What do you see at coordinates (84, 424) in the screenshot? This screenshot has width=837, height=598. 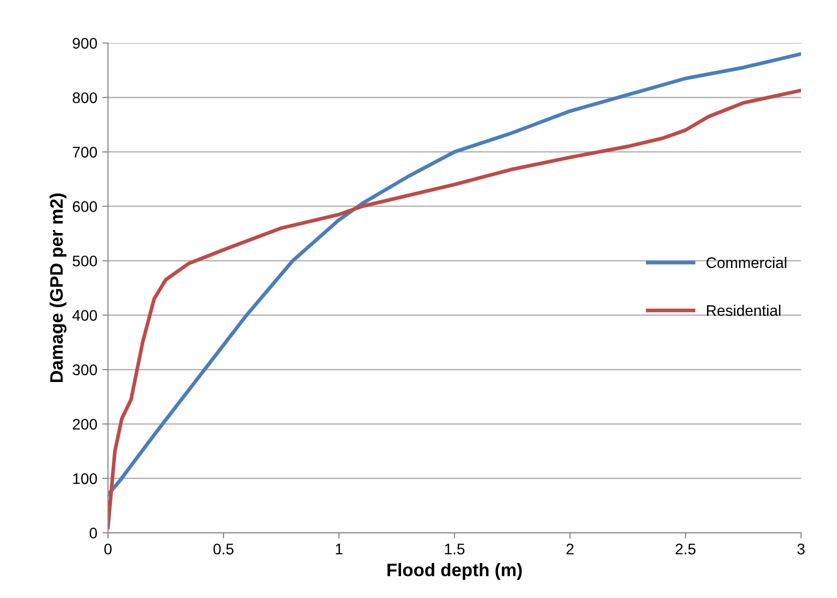 I see `y-tick-label: 200` at bounding box center [84, 424].